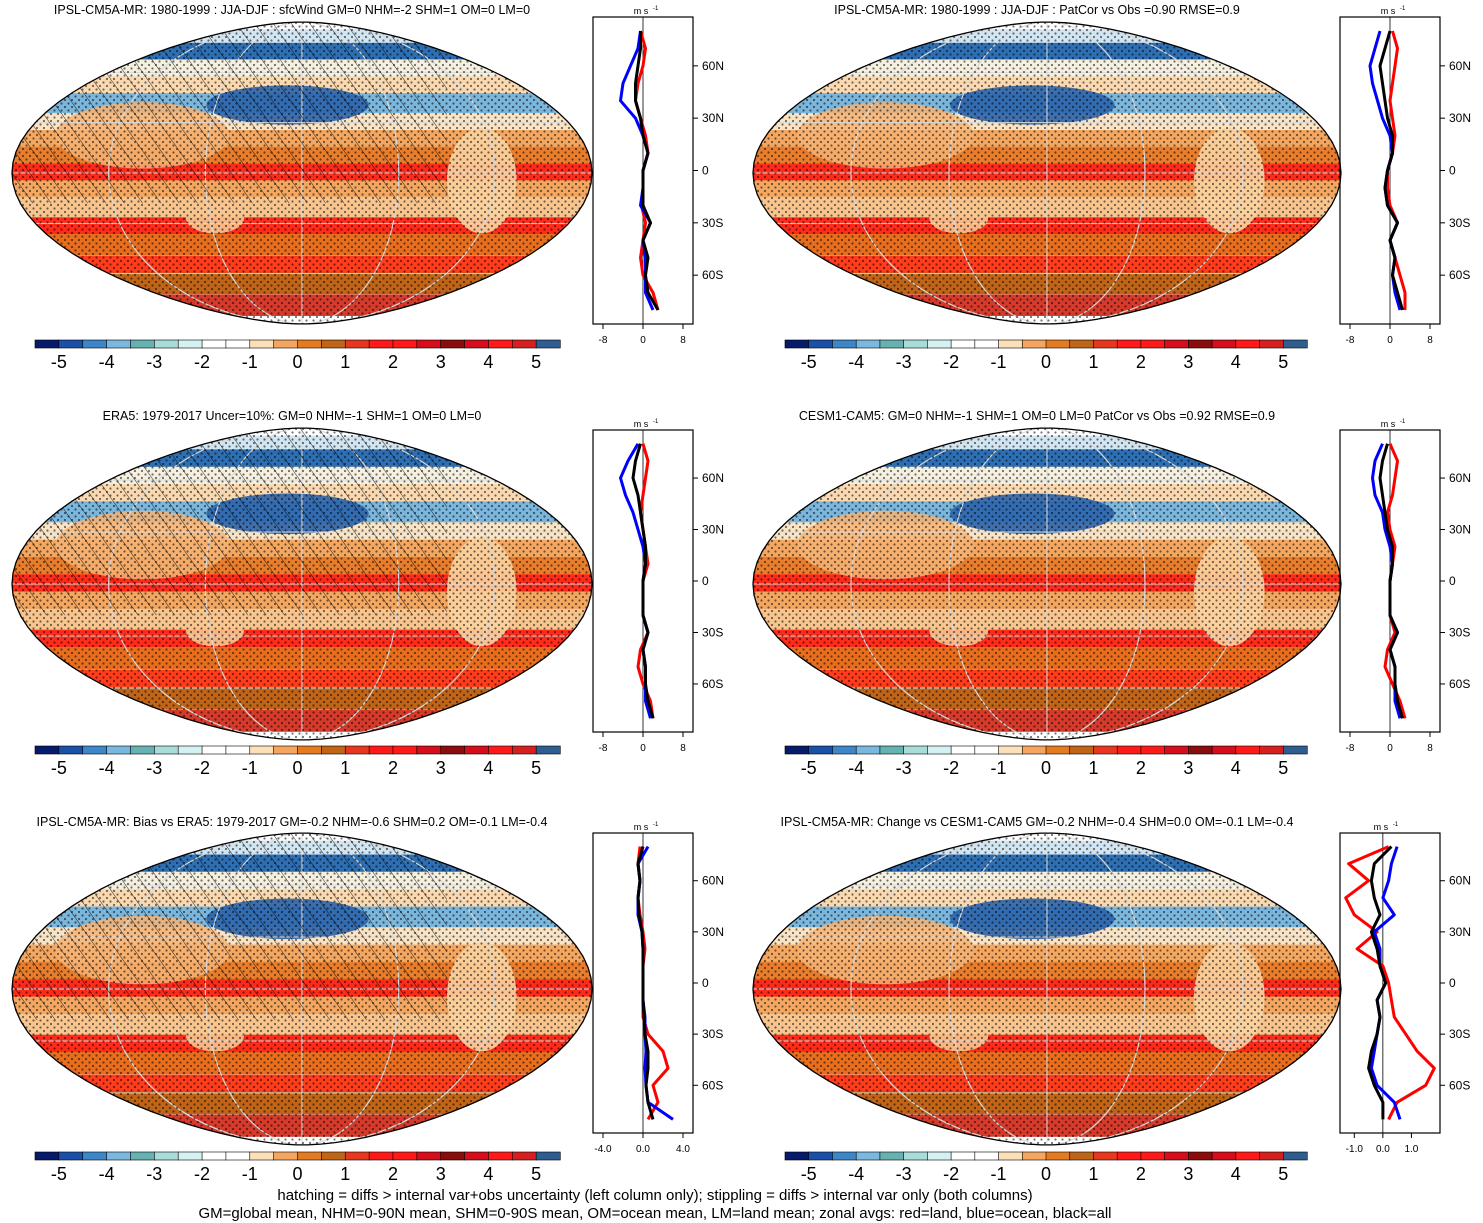 The height and width of the screenshot is (1223, 1483). I want to click on hatching-overlay, so click(229, 927).